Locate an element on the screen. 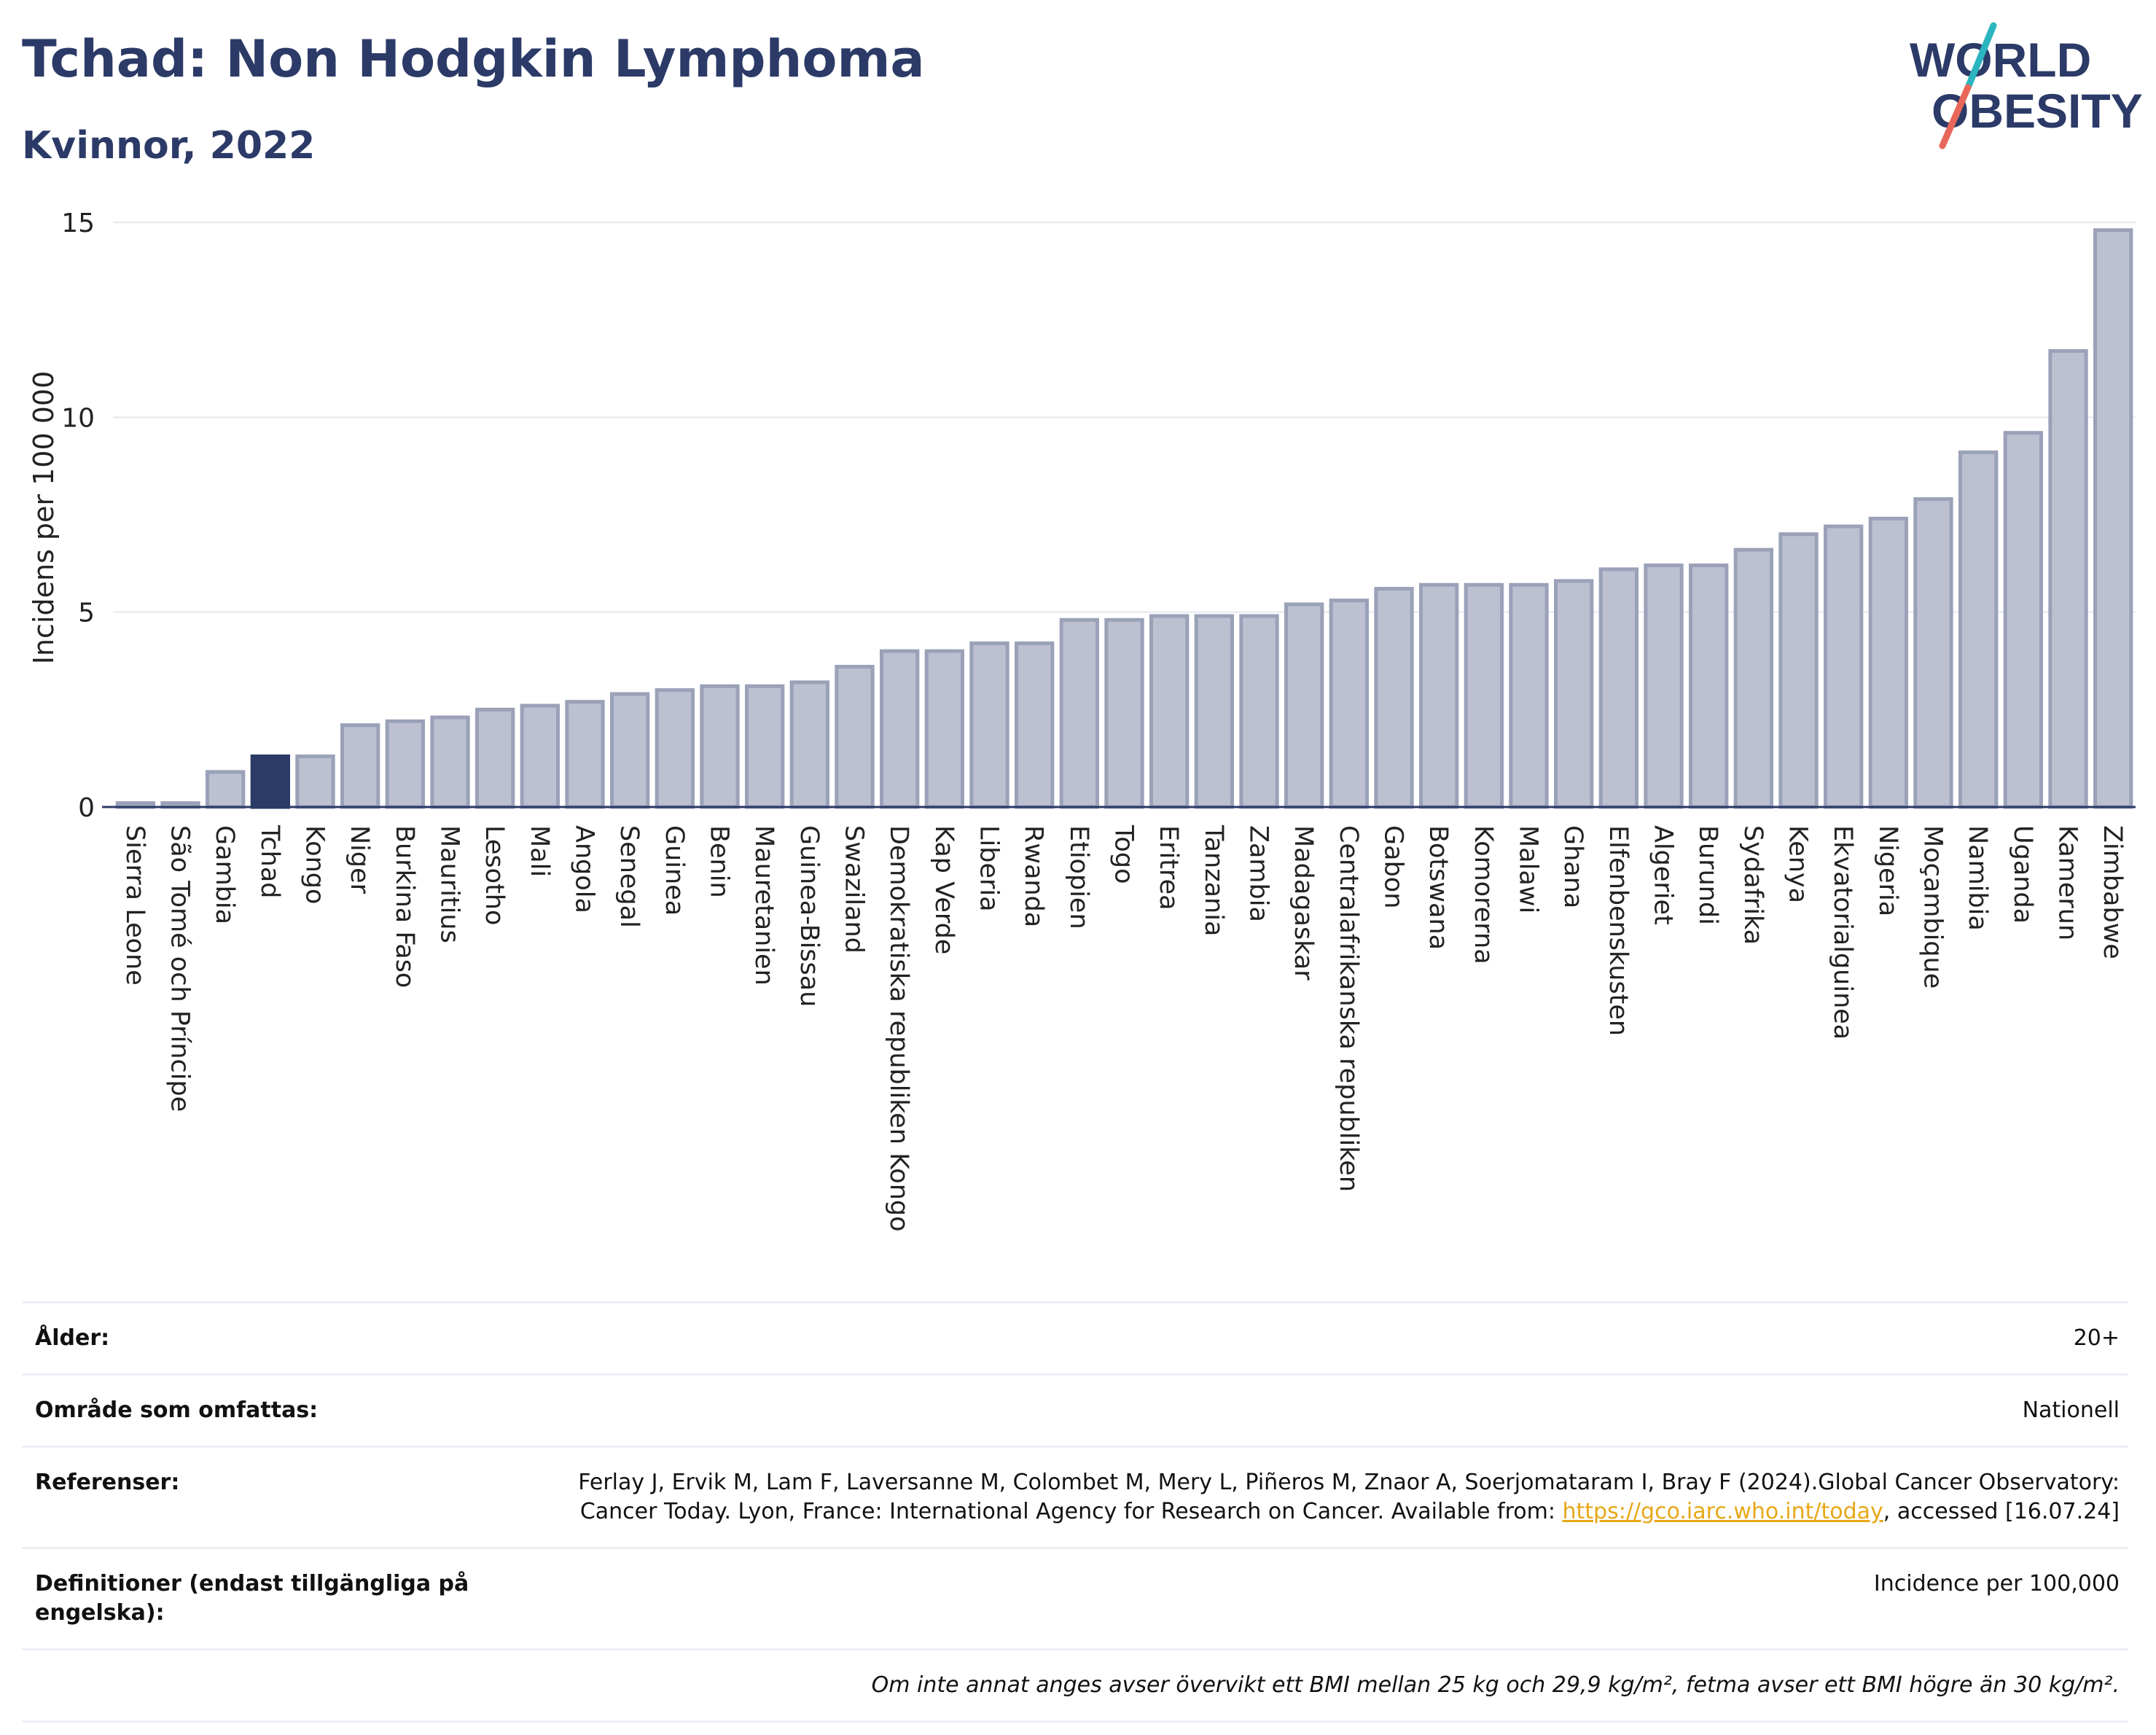 The height and width of the screenshot is (1735, 2156). definitions-value: Incidence per 100,000 is located at coordinates (1996, 1583).